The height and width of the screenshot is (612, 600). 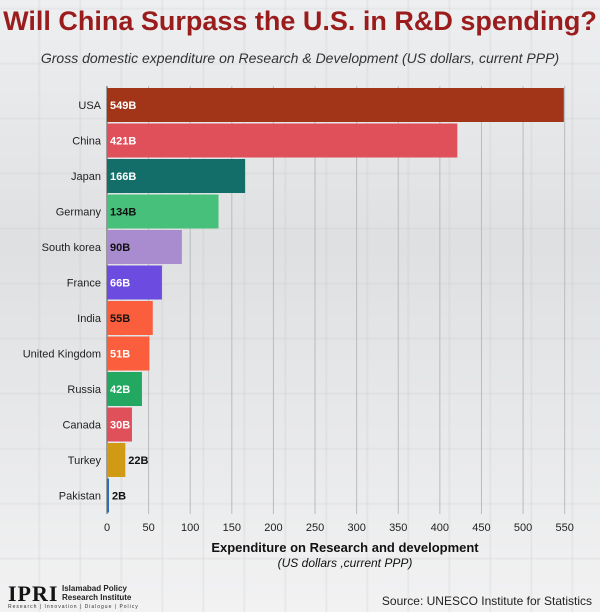 I want to click on value-label-usa: 549B, so click(x=123, y=106).